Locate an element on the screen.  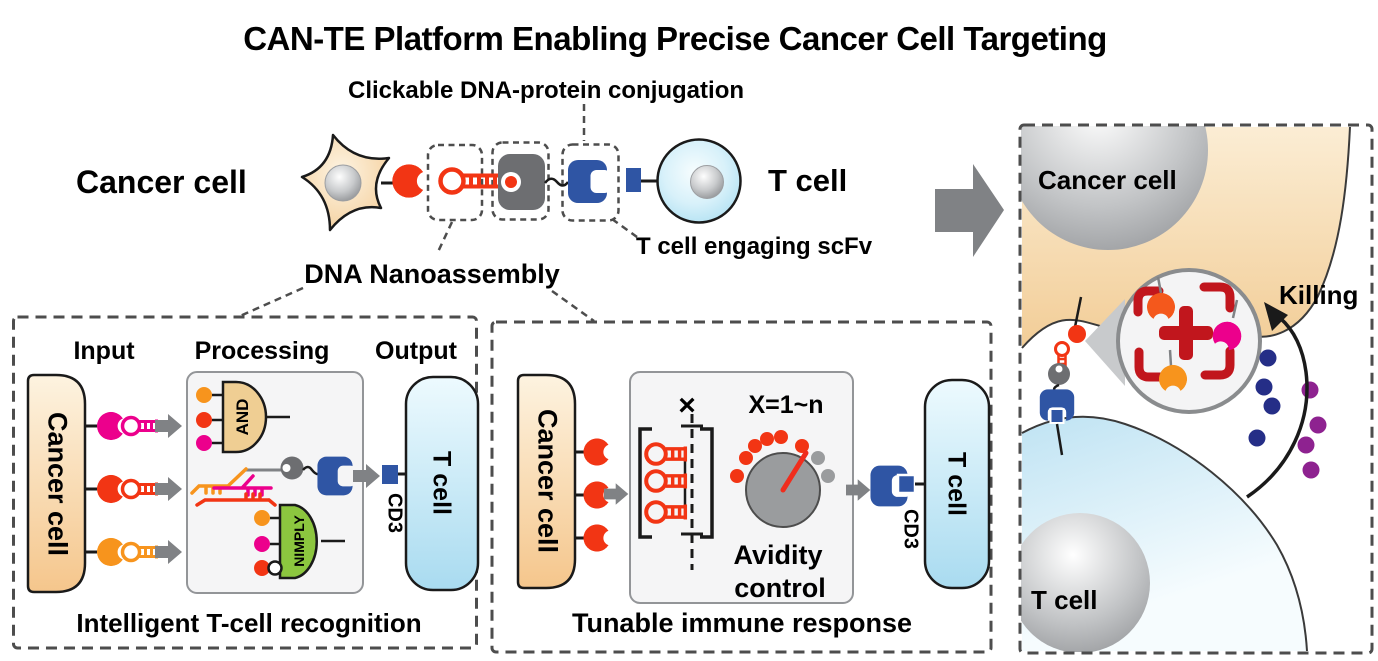
hairpin-multiplier-icon is located at coordinates (676, 492).